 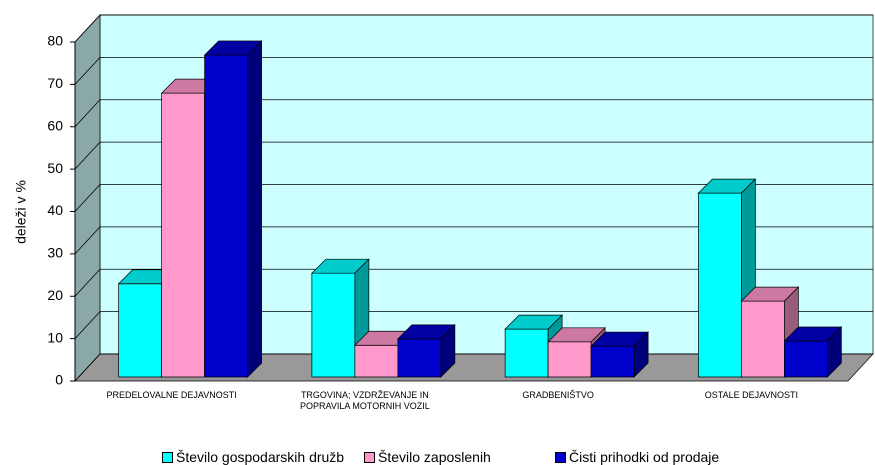 I want to click on y-tick-label: 10, so click(x=55, y=337).